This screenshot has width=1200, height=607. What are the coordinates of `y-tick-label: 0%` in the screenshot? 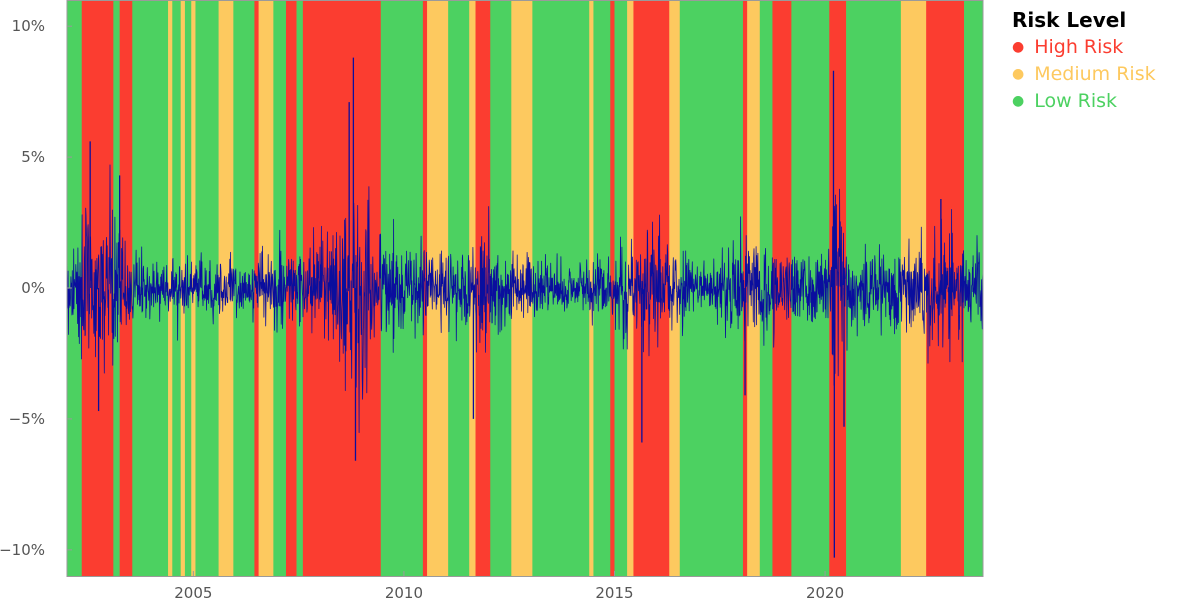 It's located at (33, 288).